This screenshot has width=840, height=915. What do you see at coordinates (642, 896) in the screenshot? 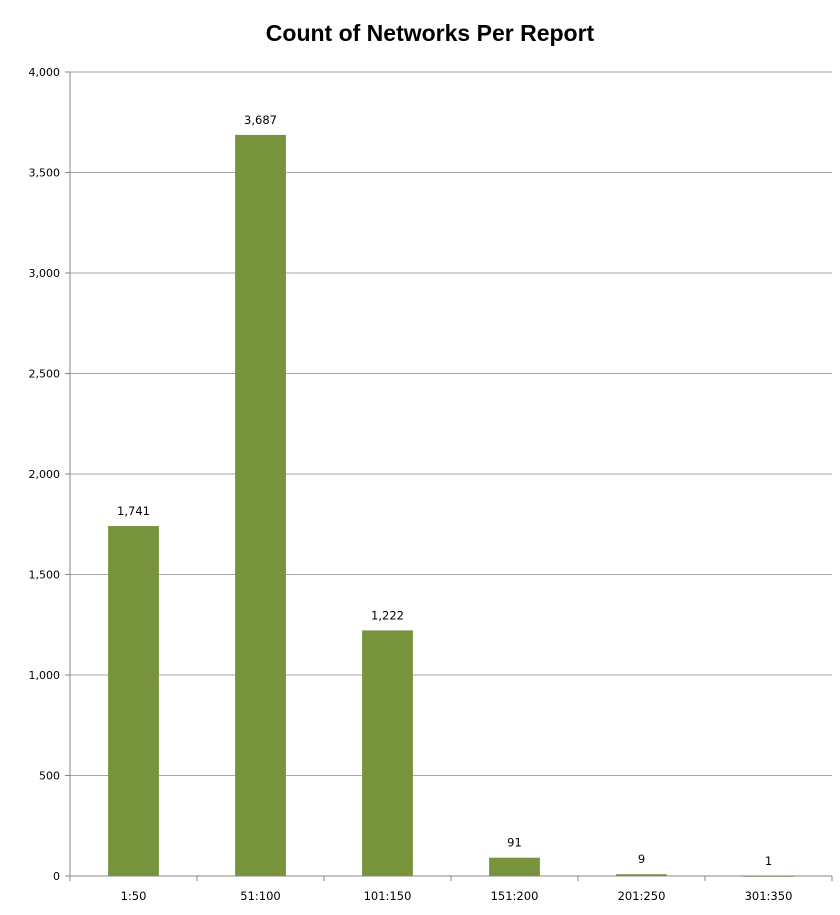
I see `x-tick-label: 201:250` at bounding box center [642, 896].